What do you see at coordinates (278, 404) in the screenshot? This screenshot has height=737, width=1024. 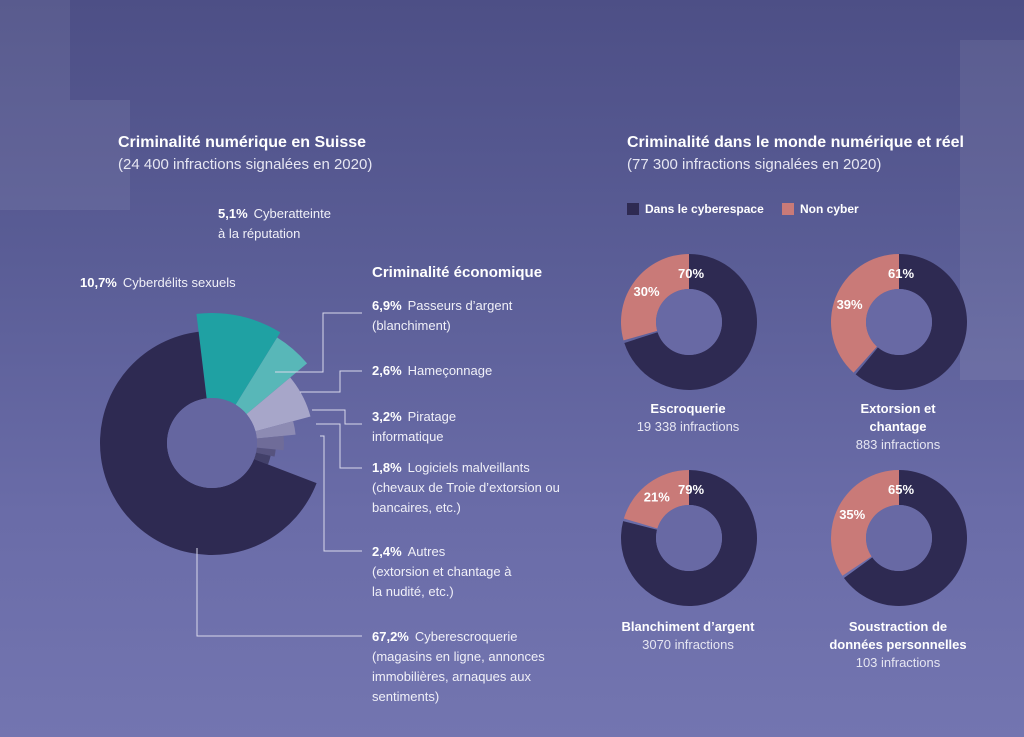 I see `donut-slice-passeurs-d-argent-blanchiment-` at bounding box center [278, 404].